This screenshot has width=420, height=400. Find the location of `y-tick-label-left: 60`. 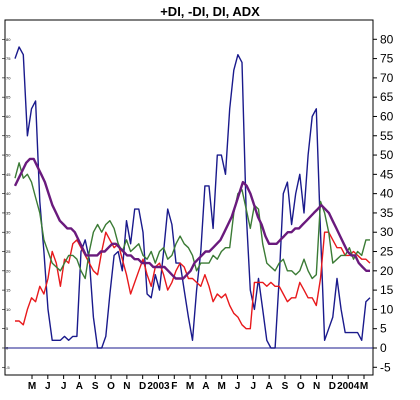

y-tick-label-left: 60 is located at coordinates (8, 116).